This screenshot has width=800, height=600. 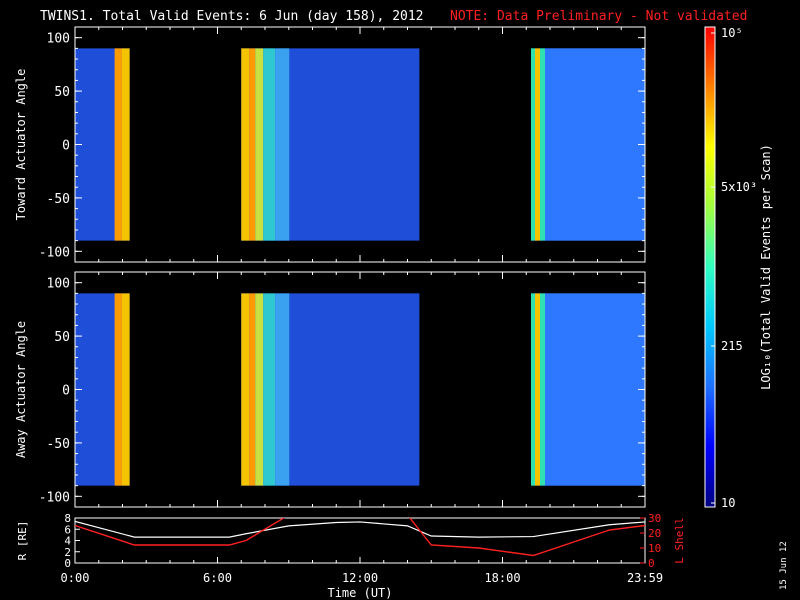 What do you see at coordinates (732, 346) in the screenshot?
I see `colorbar-tick-label: 215` at bounding box center [732, 346].